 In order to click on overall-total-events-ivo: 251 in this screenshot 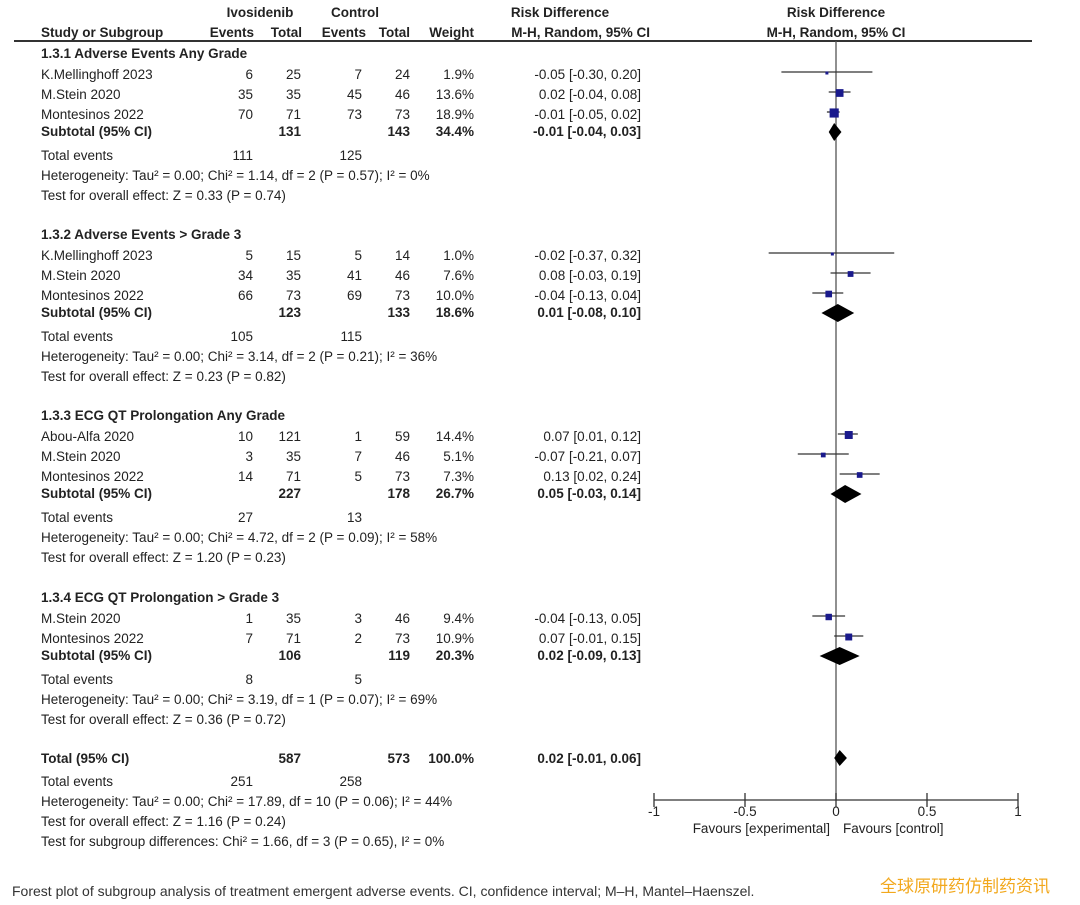, I will do `click(241, 781)`.